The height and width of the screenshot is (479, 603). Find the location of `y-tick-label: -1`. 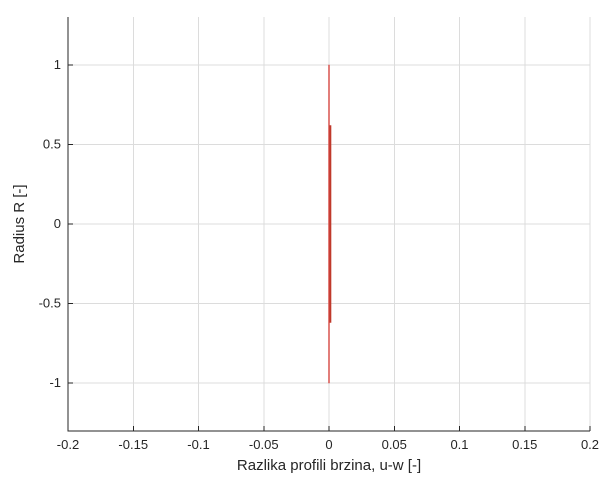

y-tick-label: -1 is located at coordinates (55, 382).